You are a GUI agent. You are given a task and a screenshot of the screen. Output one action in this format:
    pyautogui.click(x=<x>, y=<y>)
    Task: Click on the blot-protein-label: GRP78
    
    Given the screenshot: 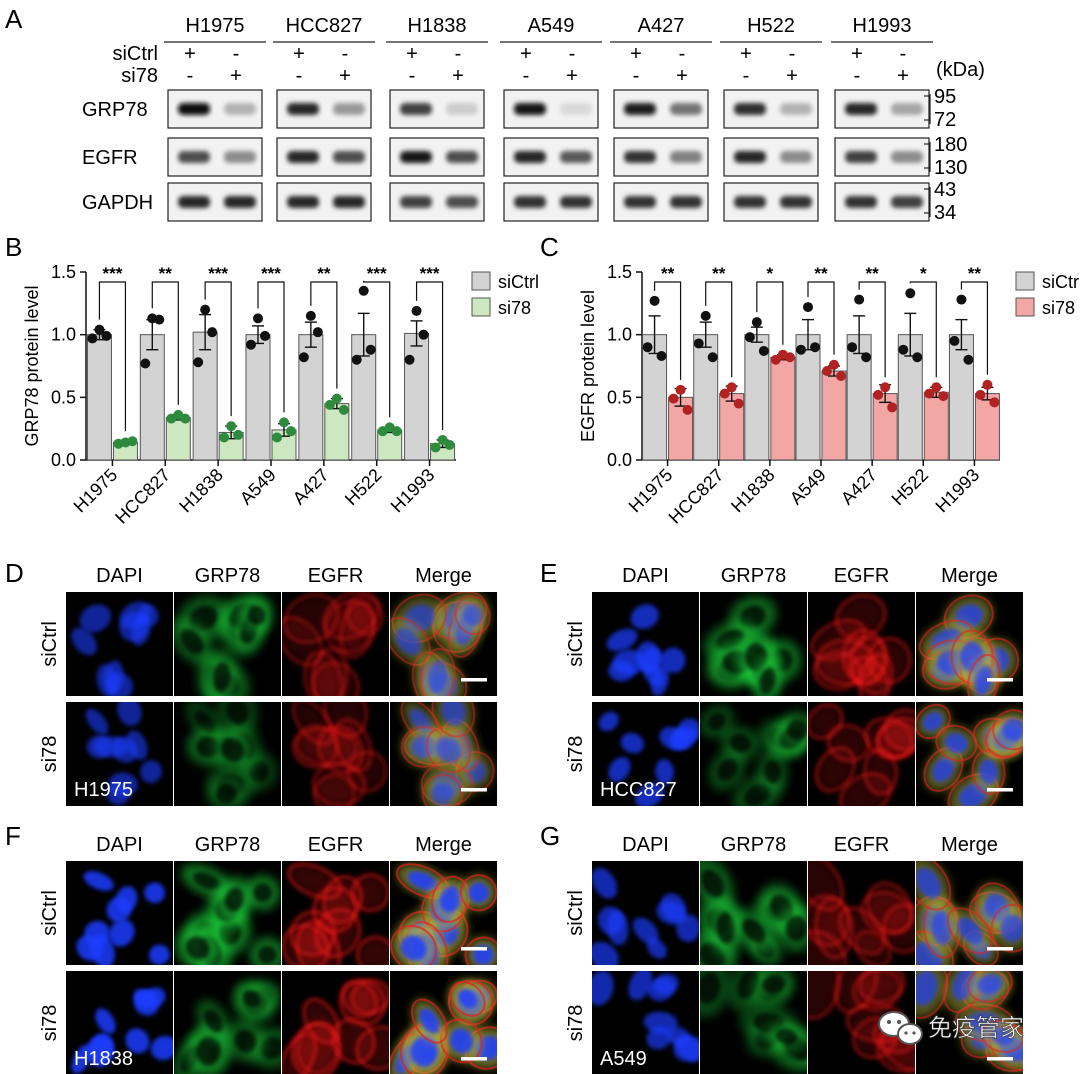 What is the action you would take?
    pyautogui.click(x=115, y=110)
    